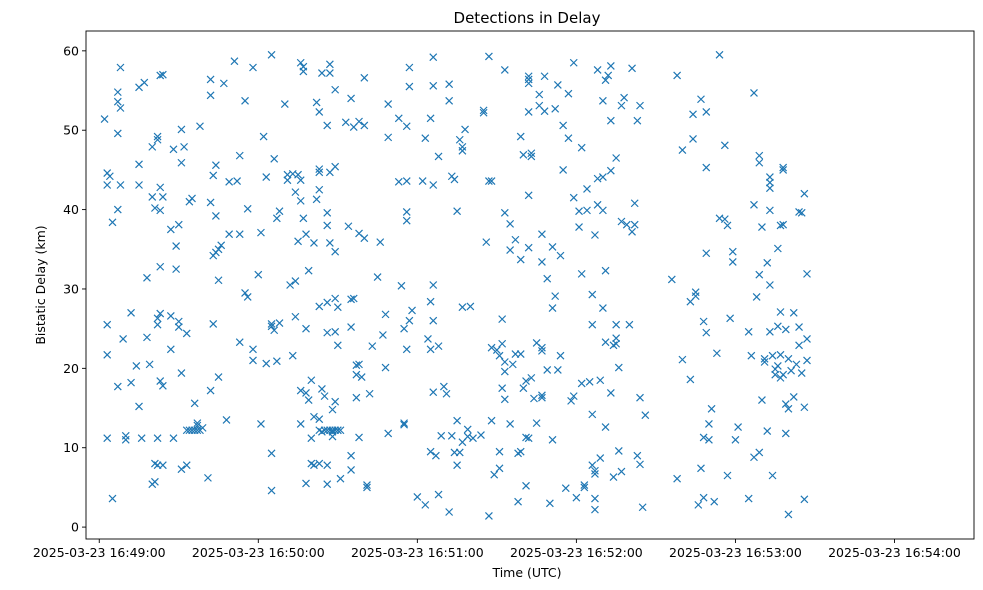 Image resolution: width=983 pixels, height=590 pixels. What do you see at coordinates (40, 284) in the screenshot?
I see `y-axis-label: Bistatic Delay (km)` at bounding box center [40, 284].